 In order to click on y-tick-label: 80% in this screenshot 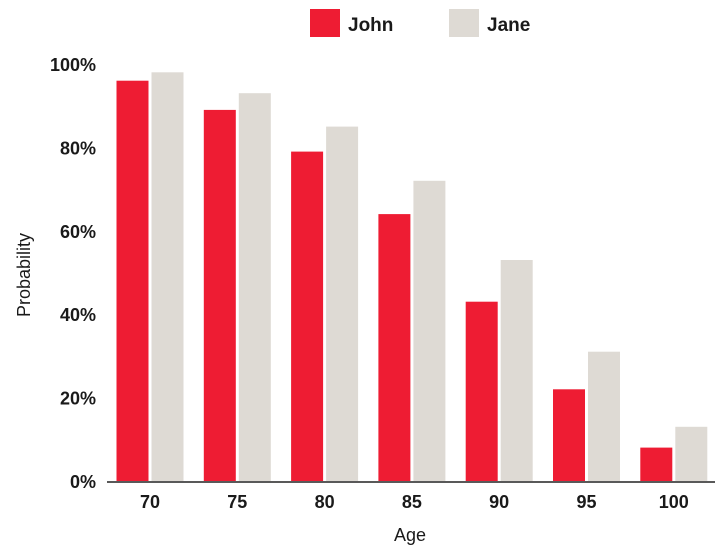, I will do `click(78, 148)`.